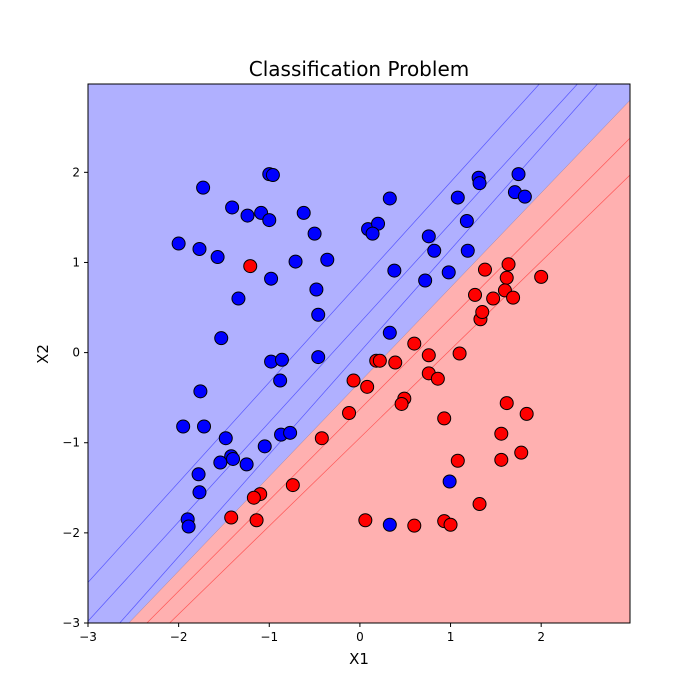 This screenshot has height=700, width=700. What do you see at coordinates (179, 637) in the screenshot?
I see `x-tick-label: −2` at bounding box center [179, 637].